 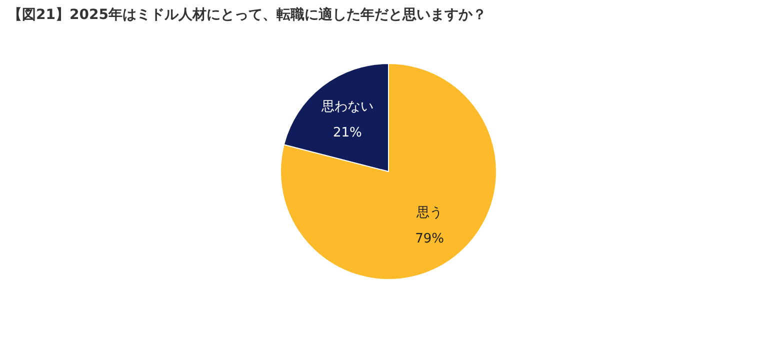 What do you see at coordinates (347, 133) in the screenshot?
I see `data-label: 21%` at bounding box center [347, 133].